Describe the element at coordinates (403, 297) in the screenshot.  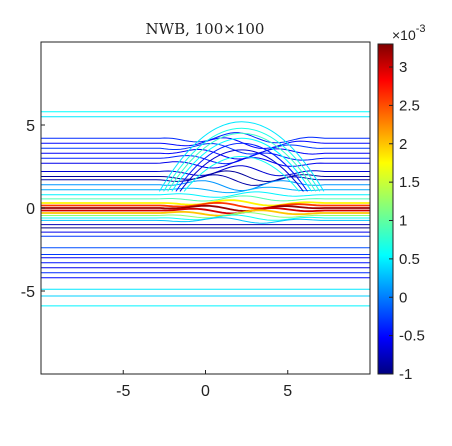
I see `colorbar-tick-label: 0` at that location.